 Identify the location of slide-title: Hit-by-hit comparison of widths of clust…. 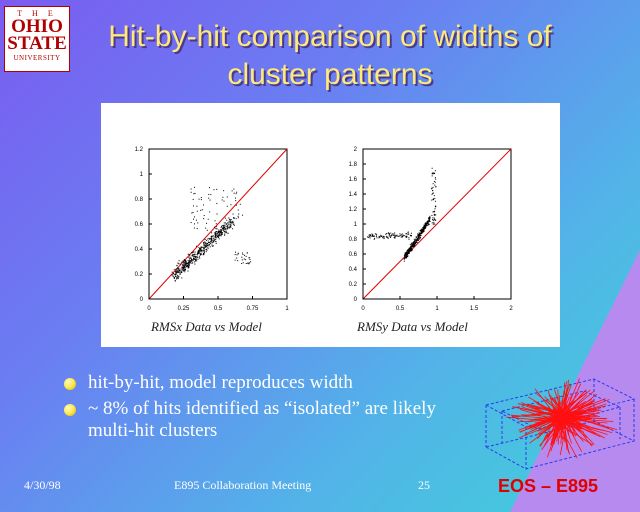
(330, 56).